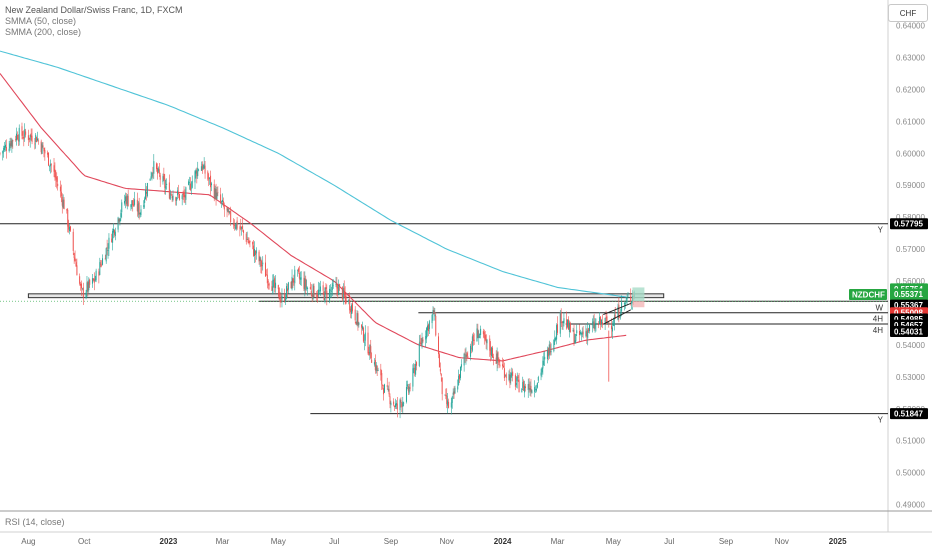 The width and height of the screenshot is (932, 550). Describe the element at coordinates (638, 294) in the screenshot. I see `position-target-box` at that location.